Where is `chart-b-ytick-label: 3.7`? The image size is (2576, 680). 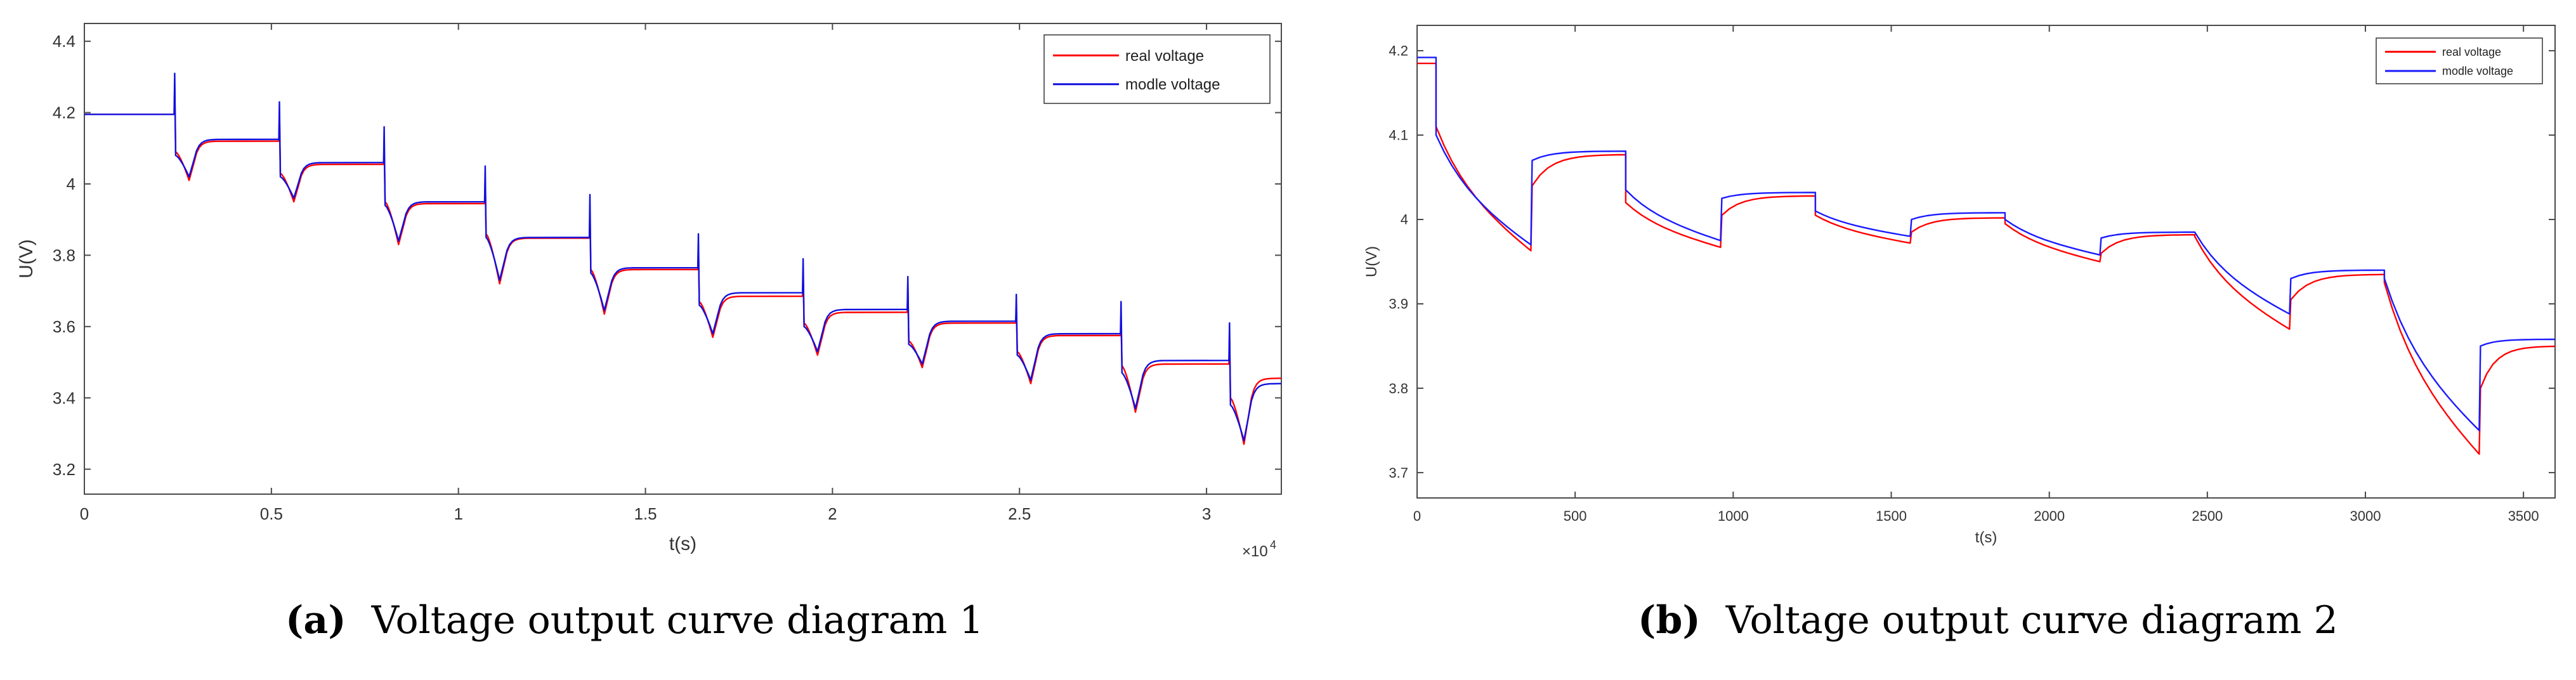
chart-b-ytick-label: 3.7 is located at coordinates (1398, 473).